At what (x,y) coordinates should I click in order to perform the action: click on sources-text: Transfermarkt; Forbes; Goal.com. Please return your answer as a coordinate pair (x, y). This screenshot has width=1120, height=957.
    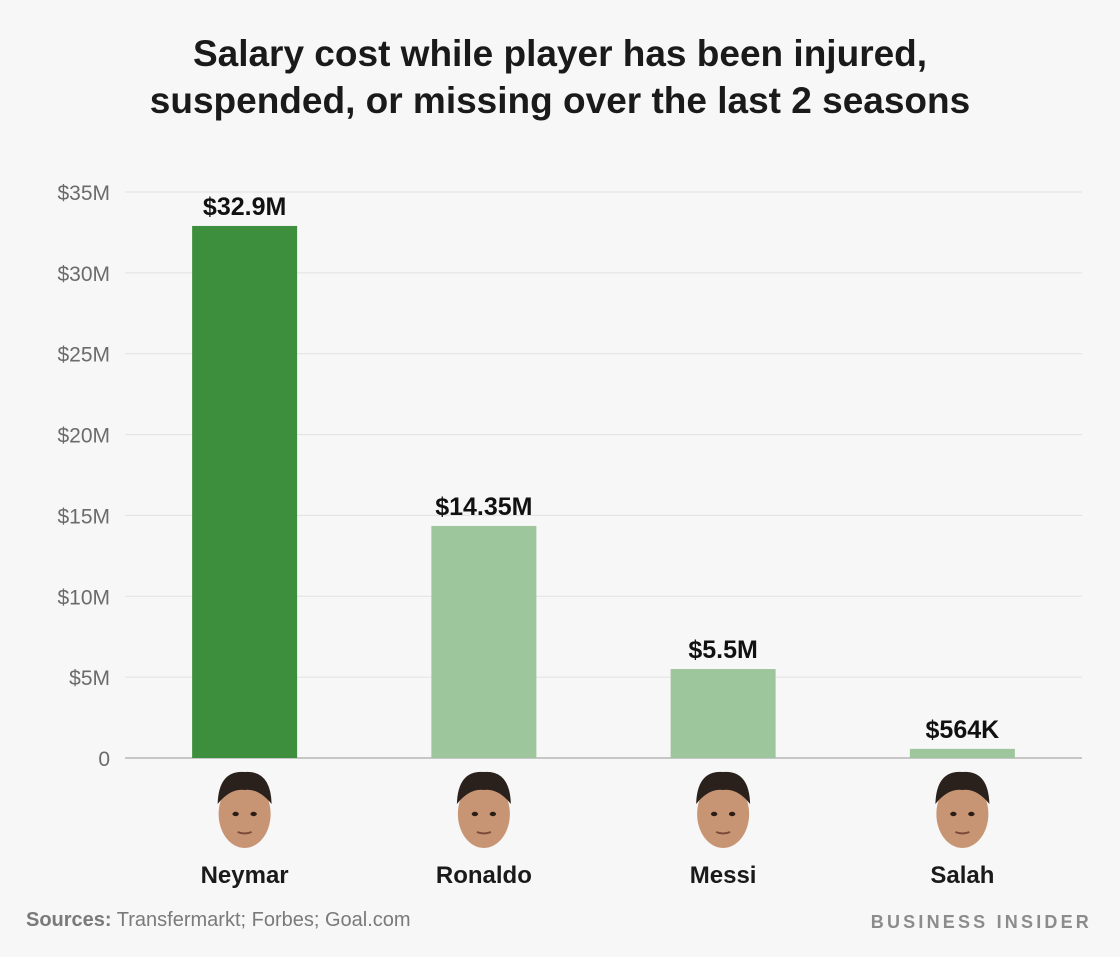
    Looking at the image, I should click on (261, 920).